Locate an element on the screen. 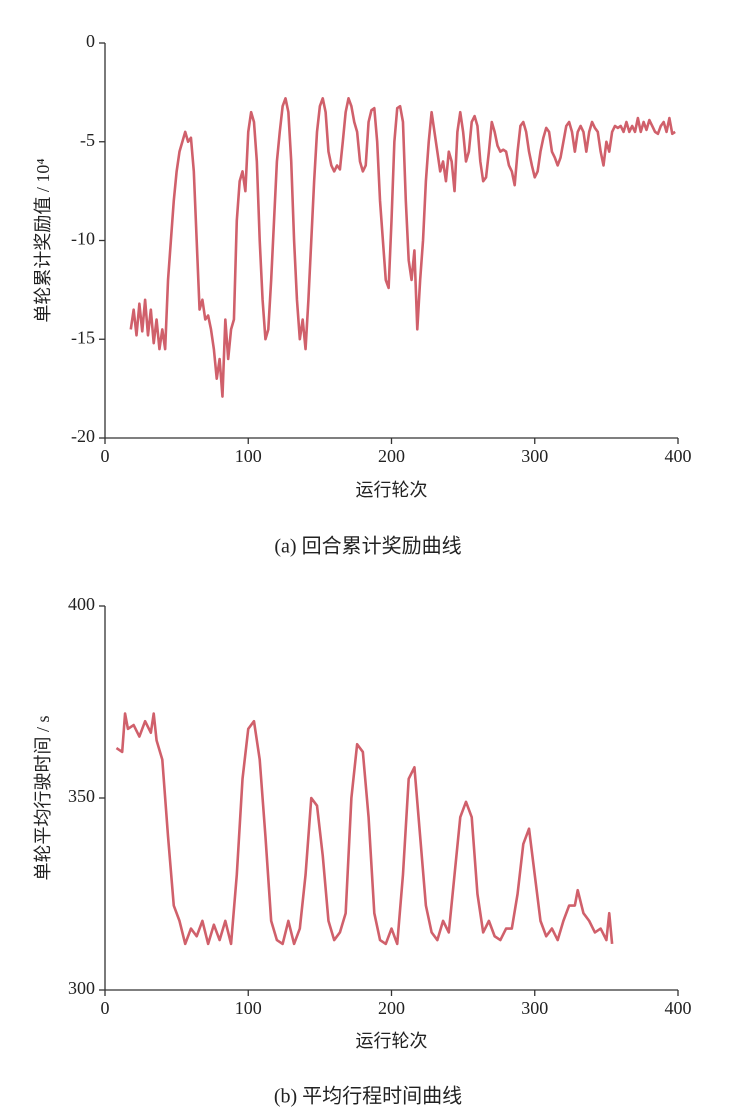  caption: (b) 平均行程时间曲线 is located at coordinates (368, 1096).